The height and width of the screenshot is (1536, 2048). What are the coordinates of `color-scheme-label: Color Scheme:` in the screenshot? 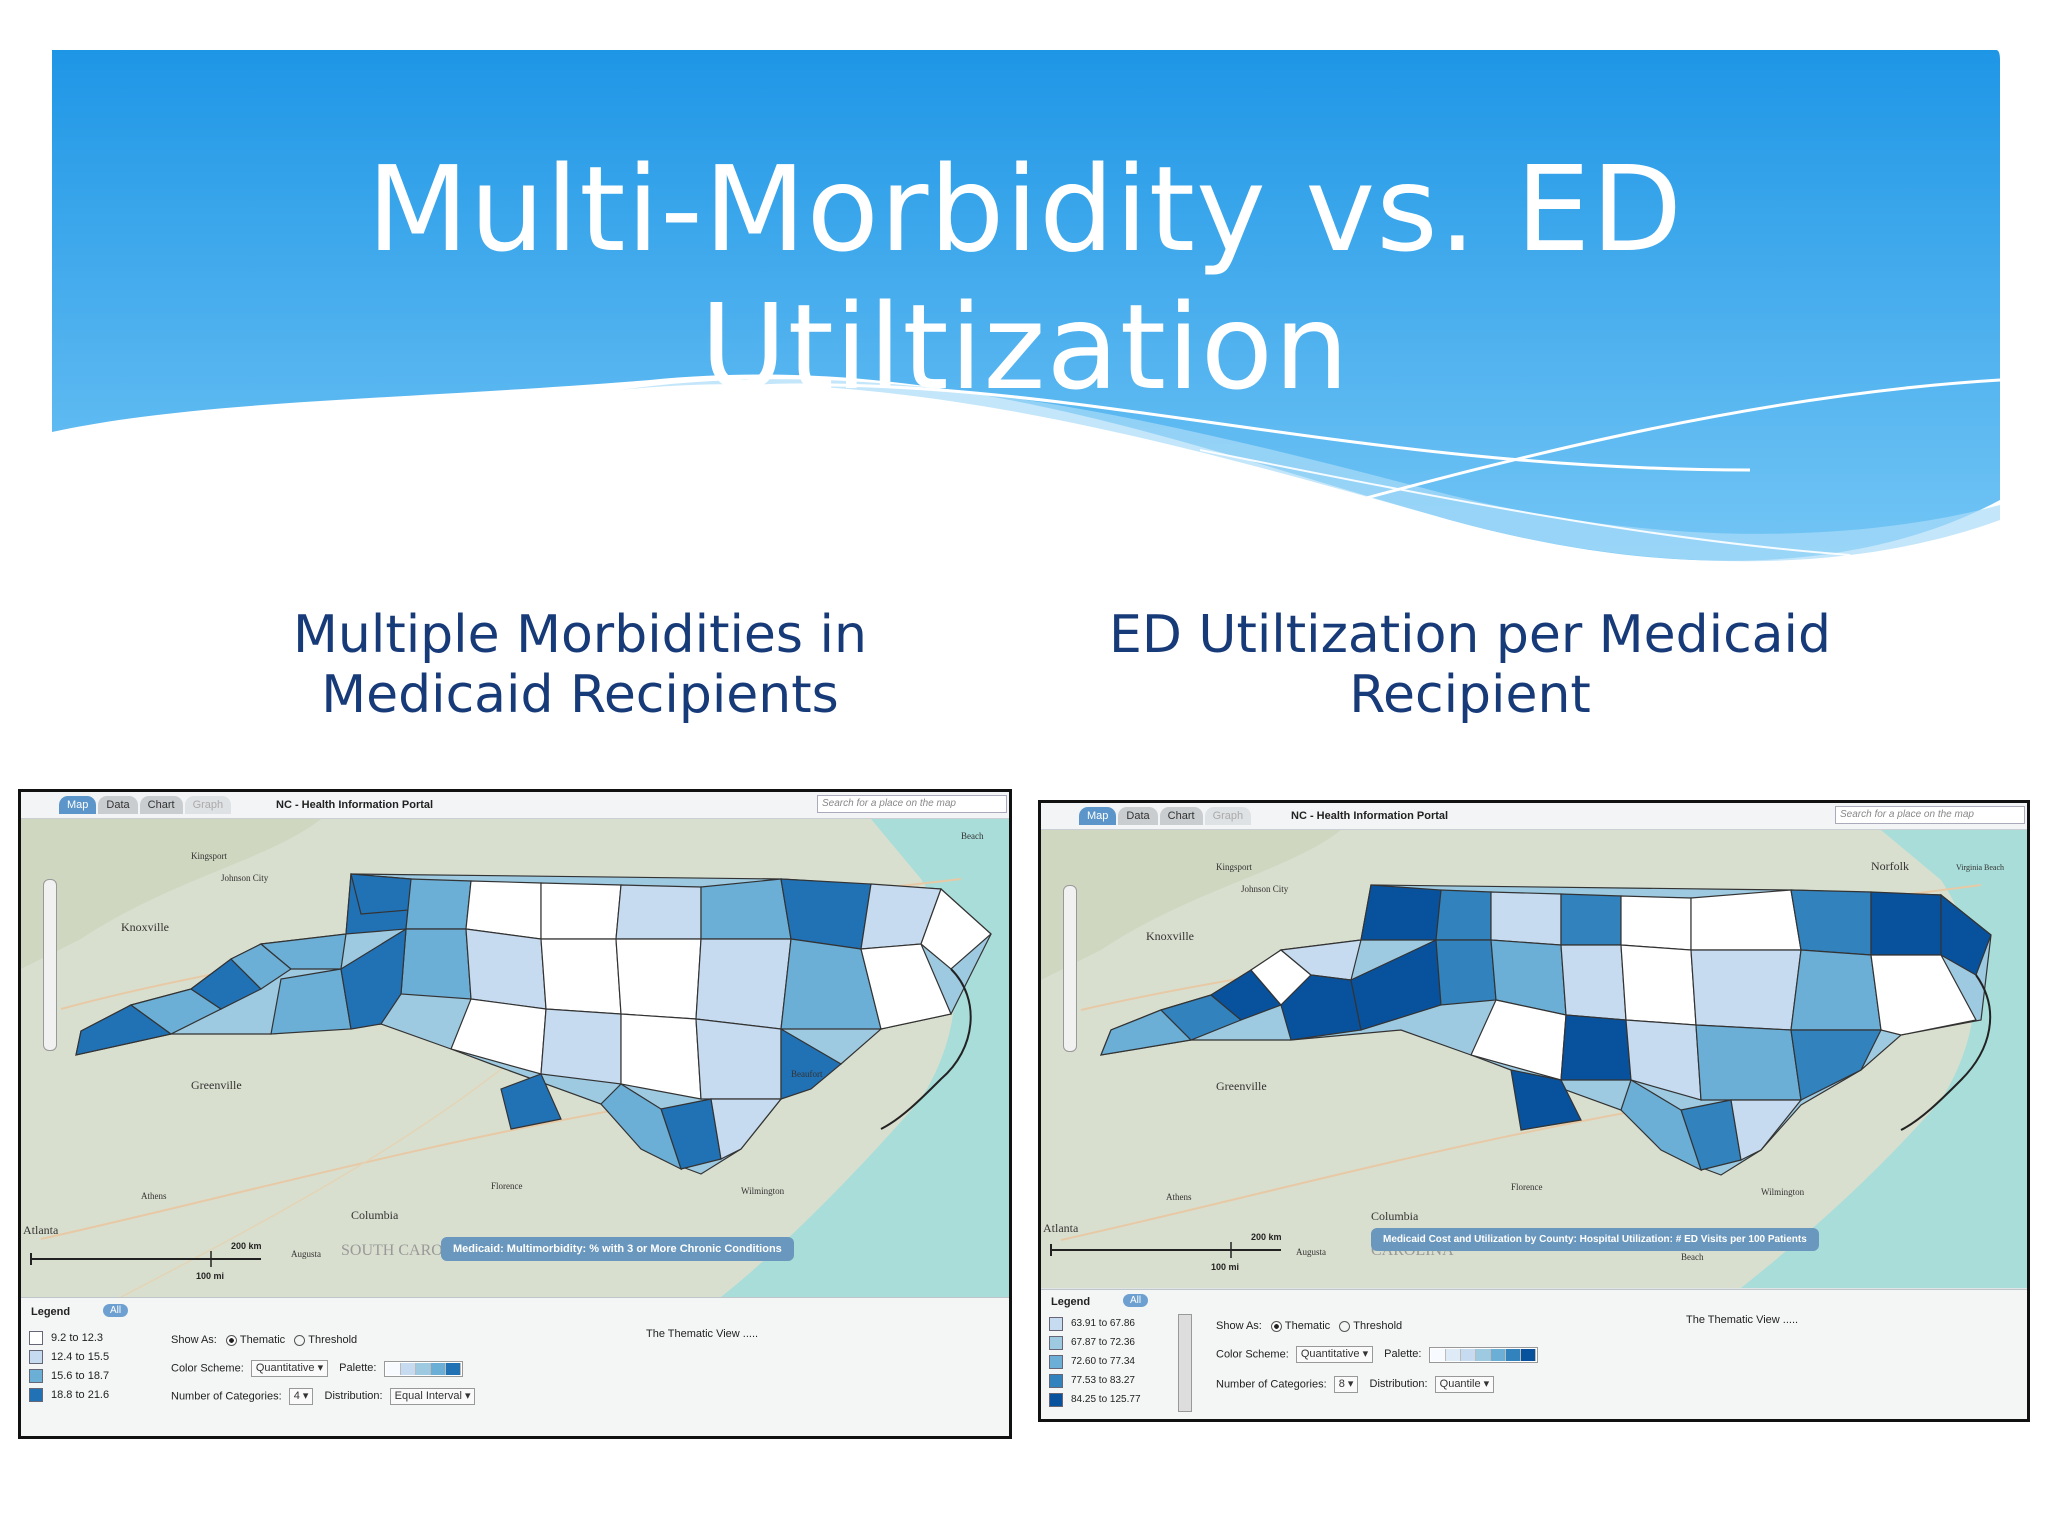 It's located at (1252, 1354).